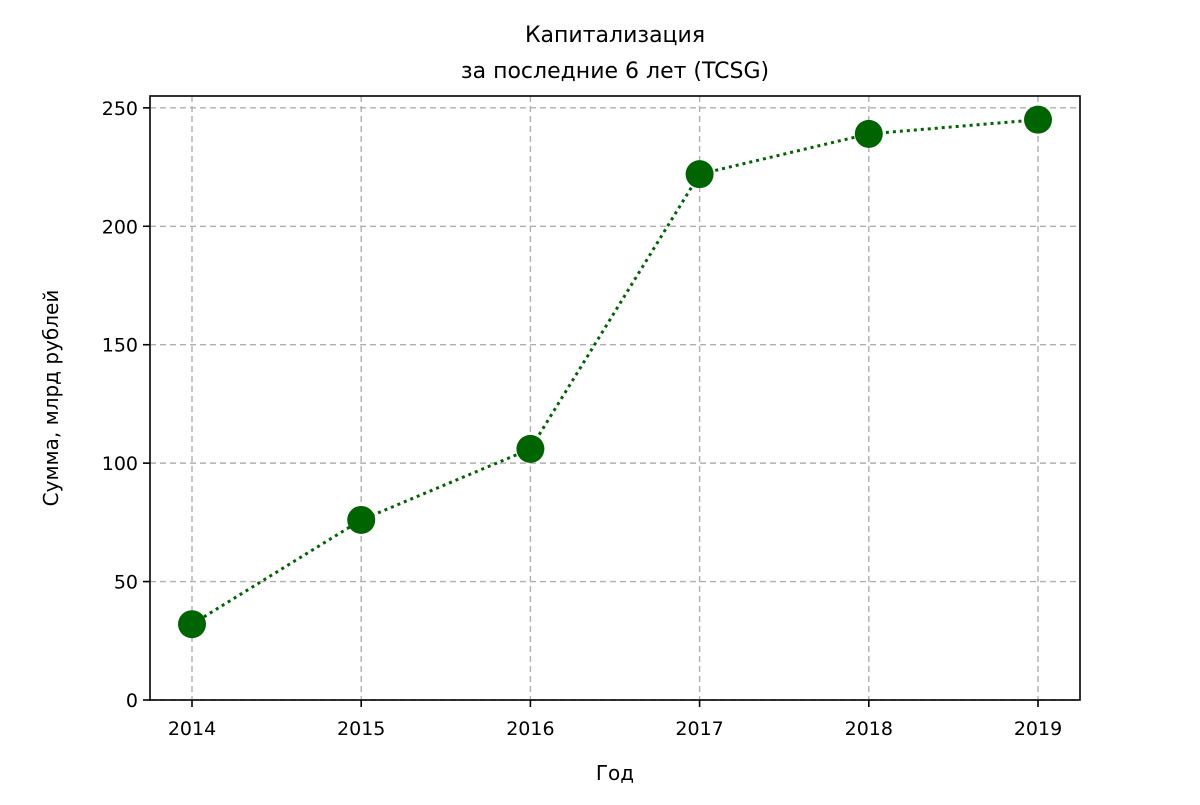 The height and width of the screenshot is (805, 1200). Describe the element at coordinates (120, 464) in the screenshot. I see `y-tick-label: 100` at that location.